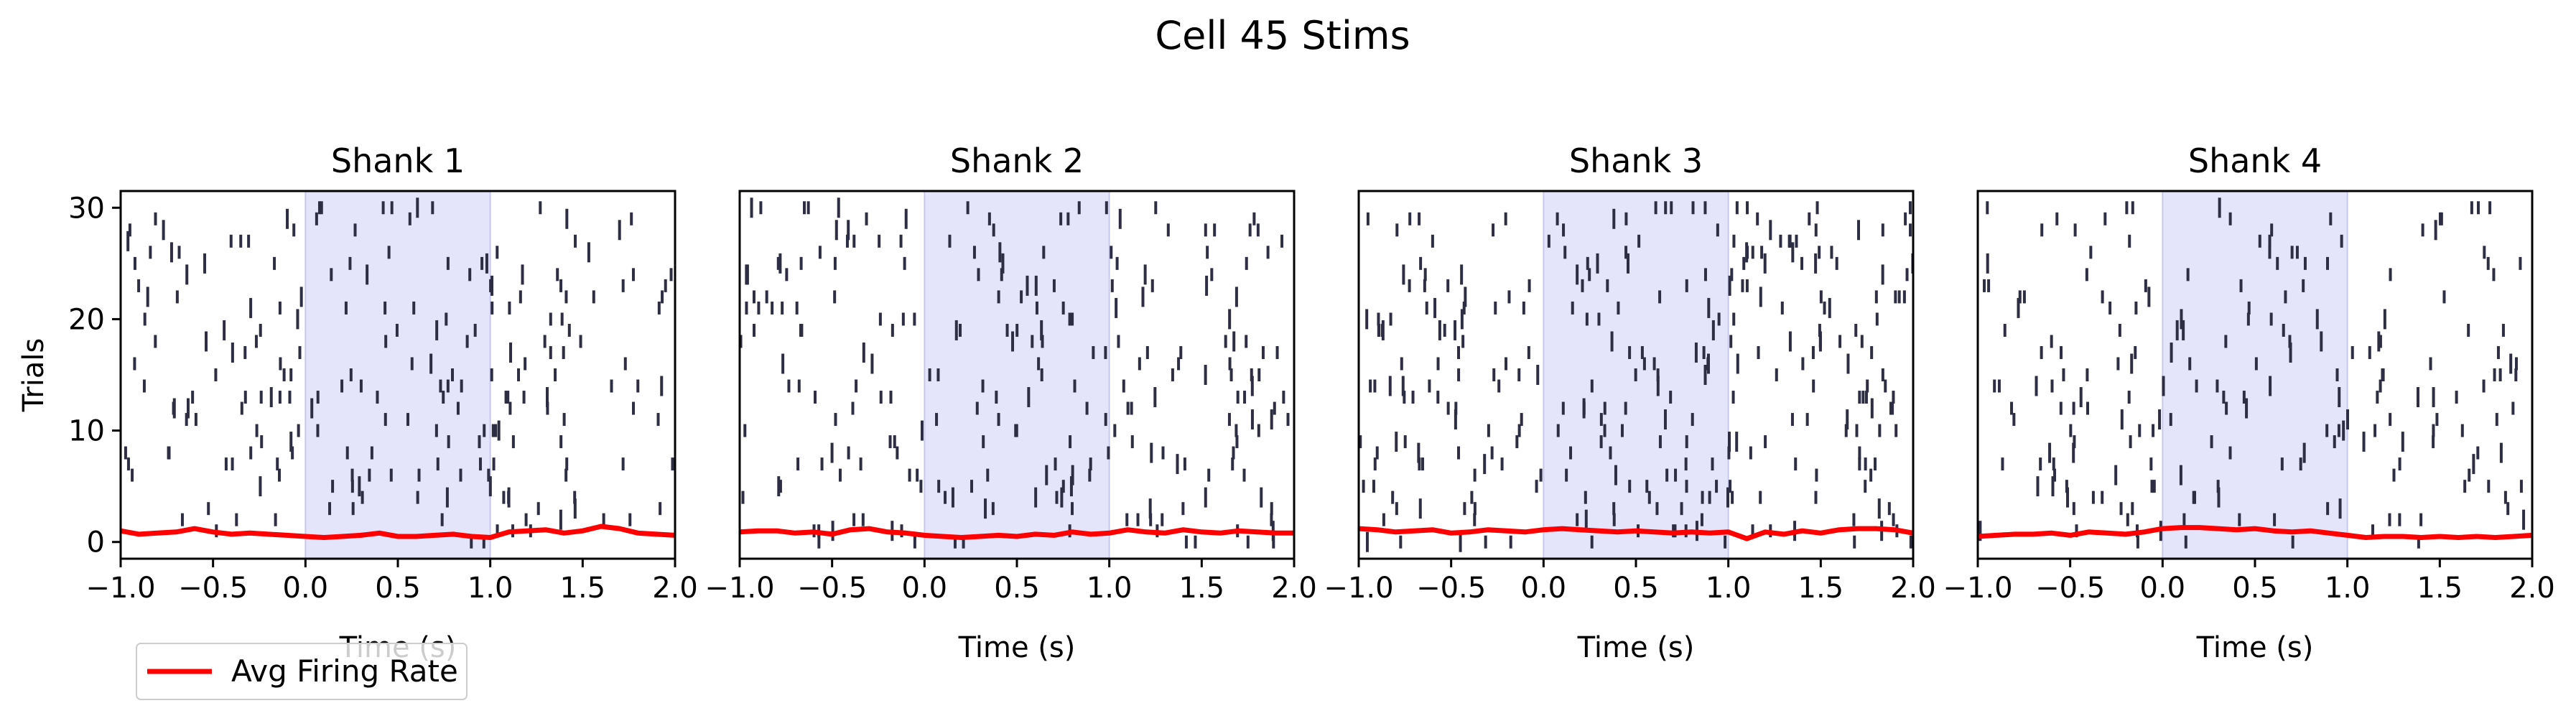  What do you see at coordinates (1729, 588) in the screenshot?
I see `x-tick-label: 1.0` at bounding box center [1729, 588].